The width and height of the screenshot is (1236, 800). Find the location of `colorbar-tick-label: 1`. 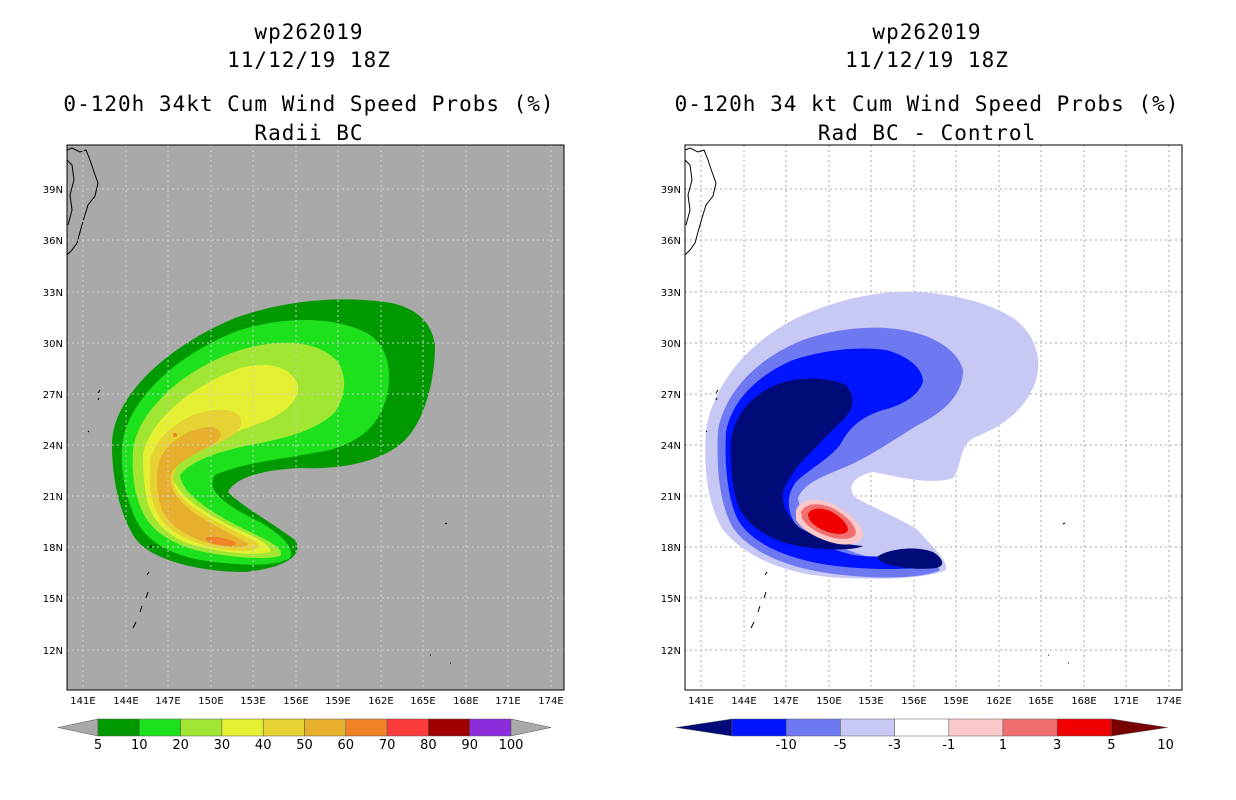

colorbar-tick-label: 1 is located at coordinates (1003, 745).